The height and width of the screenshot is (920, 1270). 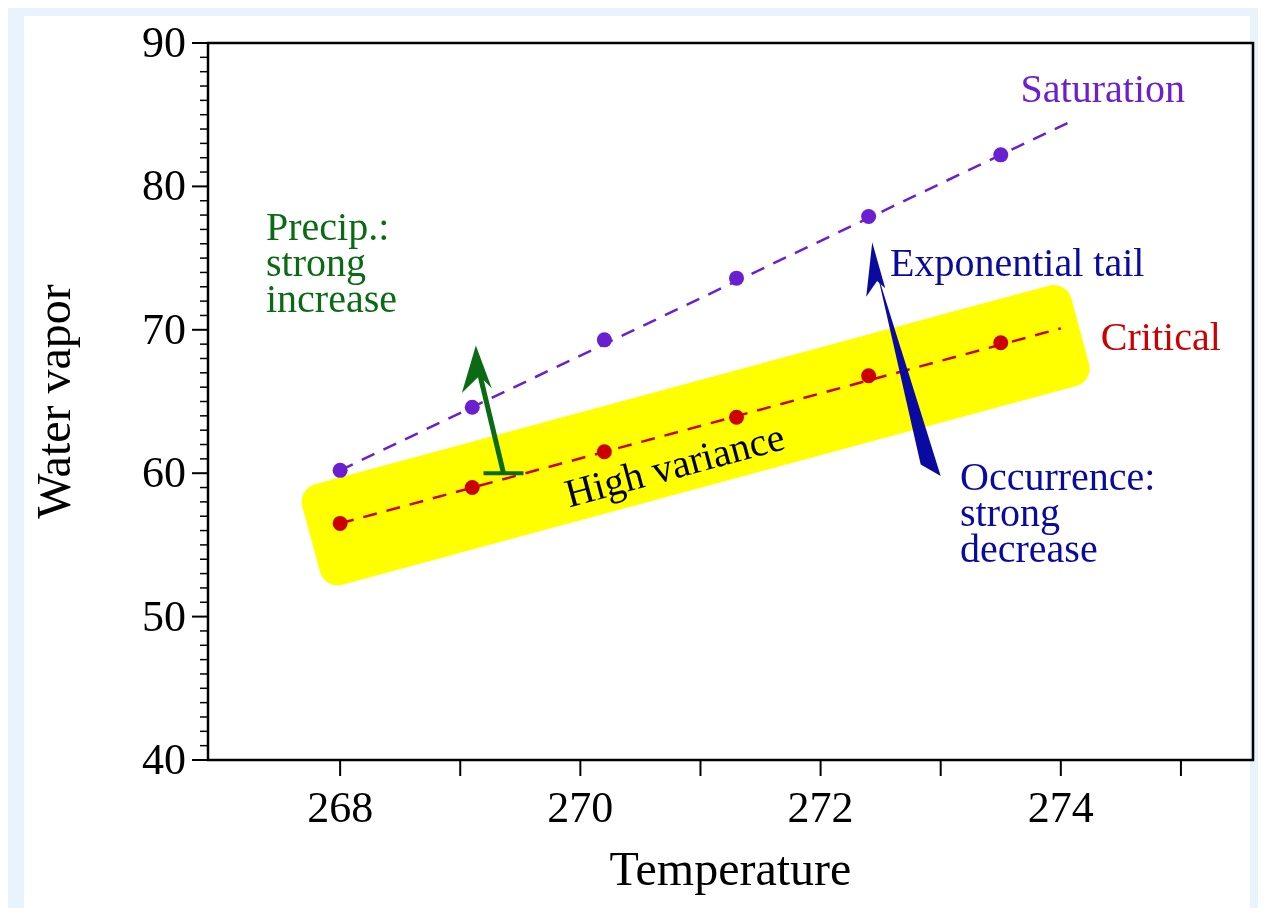 I want to click on y-axis-title: Water vapor, so click(x=53, y=401).